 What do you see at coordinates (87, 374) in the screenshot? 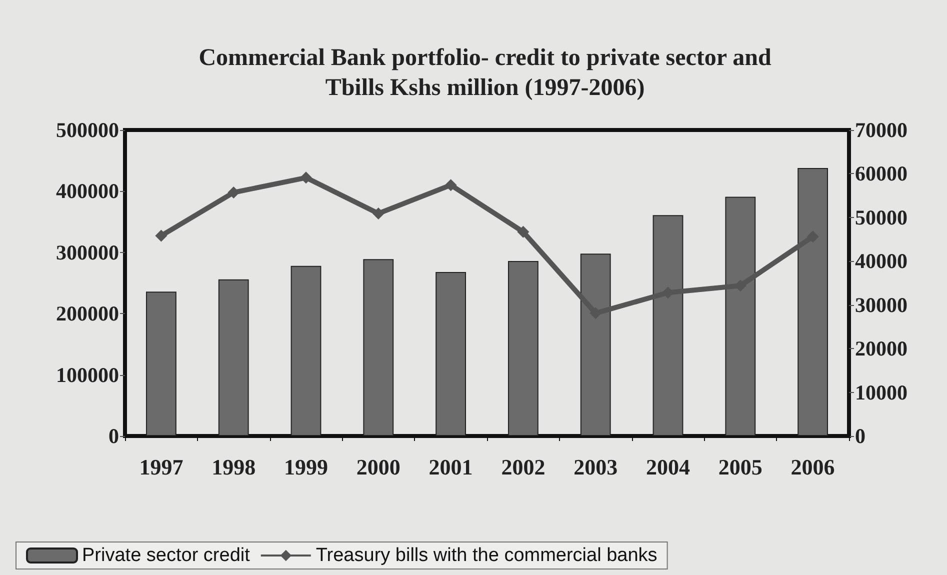
I see `y-tick-label: 100000` at bounding box center [87, 374].